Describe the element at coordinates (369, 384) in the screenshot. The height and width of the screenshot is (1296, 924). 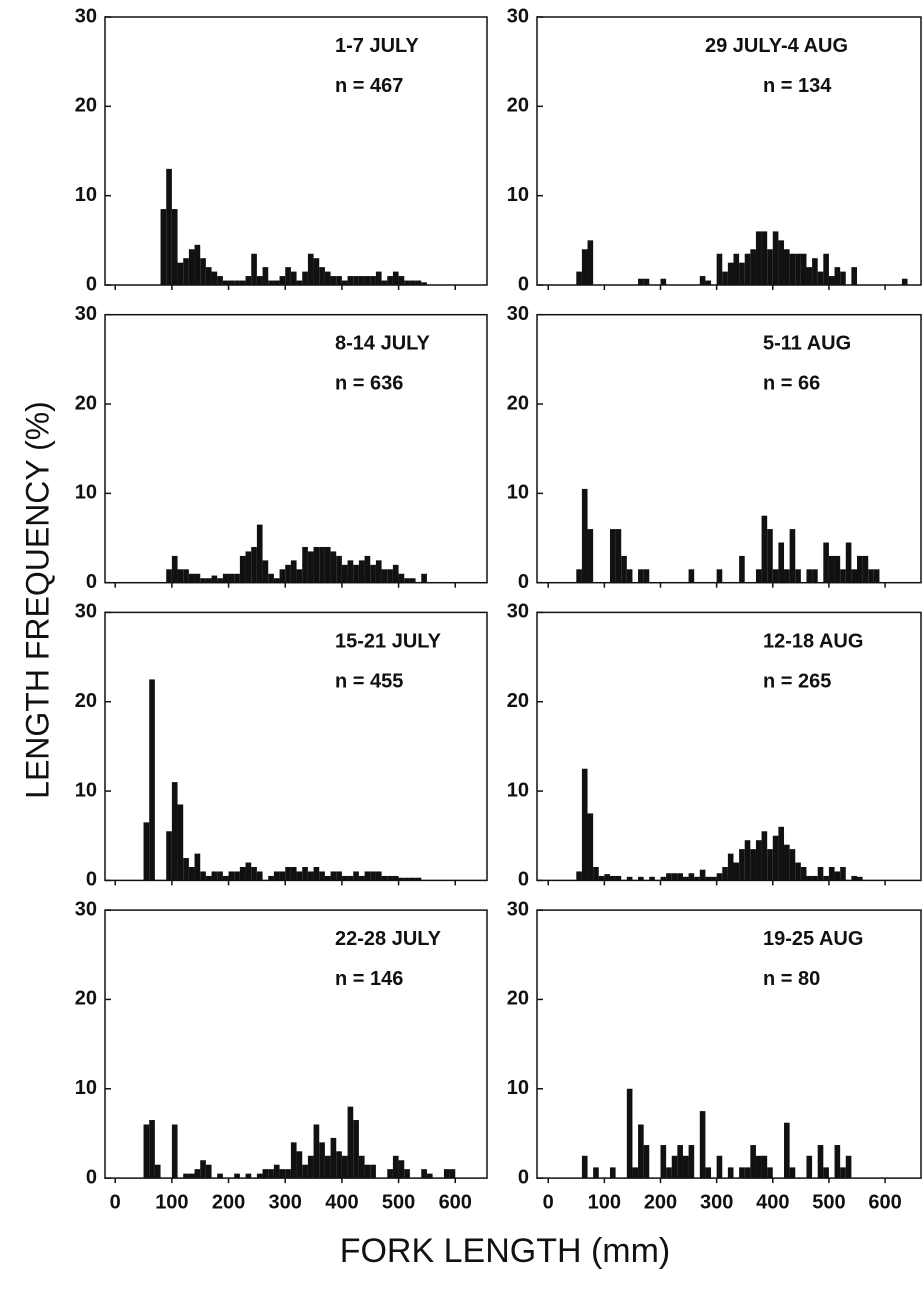
I see `panel-subtitle: n = 636` at that location.